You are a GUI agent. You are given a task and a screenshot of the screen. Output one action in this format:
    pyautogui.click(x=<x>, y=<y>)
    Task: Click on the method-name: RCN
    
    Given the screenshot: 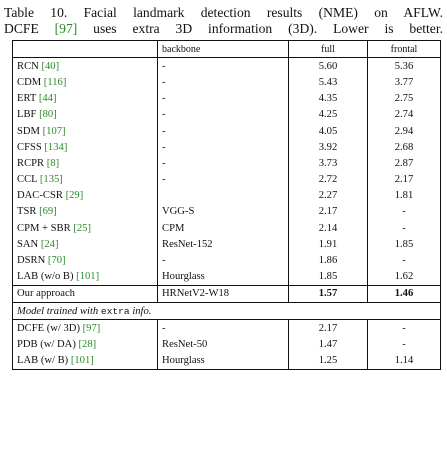 What is the action you would take?
    pyautogui.click(x=28, y=66)
    